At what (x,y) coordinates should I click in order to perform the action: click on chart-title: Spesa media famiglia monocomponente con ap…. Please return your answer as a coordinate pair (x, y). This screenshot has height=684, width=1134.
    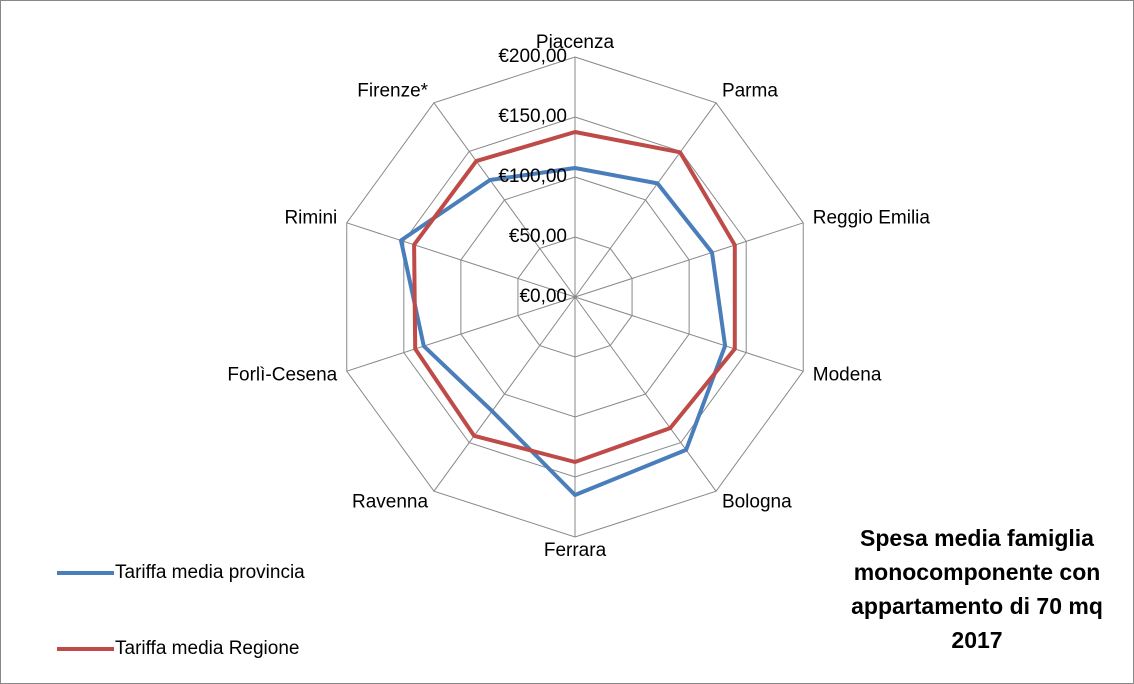
    Looking at the image, I should click on (977, 589).